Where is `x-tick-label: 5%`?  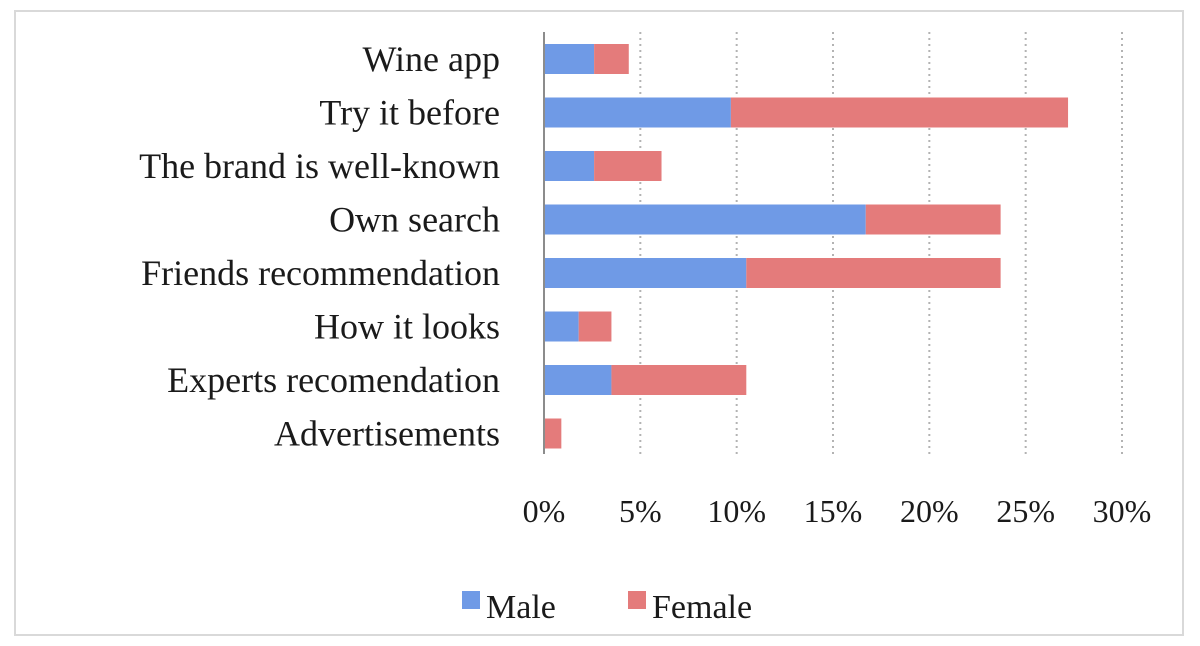 x-tick-label: 5% is located at coordinates (640, 511).